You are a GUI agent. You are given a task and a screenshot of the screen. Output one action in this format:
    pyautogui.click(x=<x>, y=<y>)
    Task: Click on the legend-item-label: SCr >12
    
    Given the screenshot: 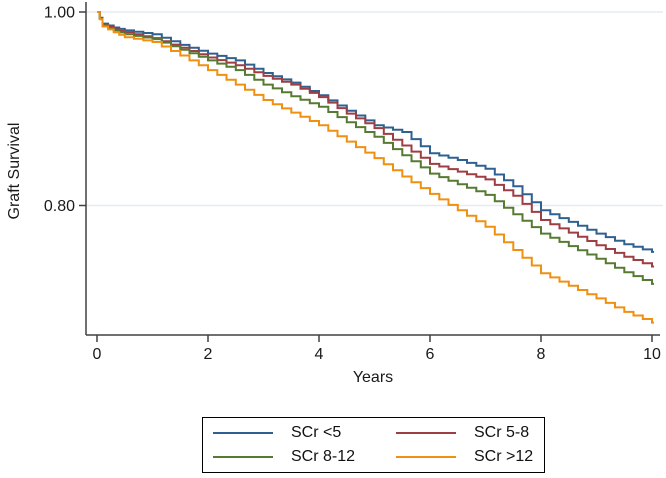 What is the action you would take?
    pyautogui.click(x=504, y=456)
    